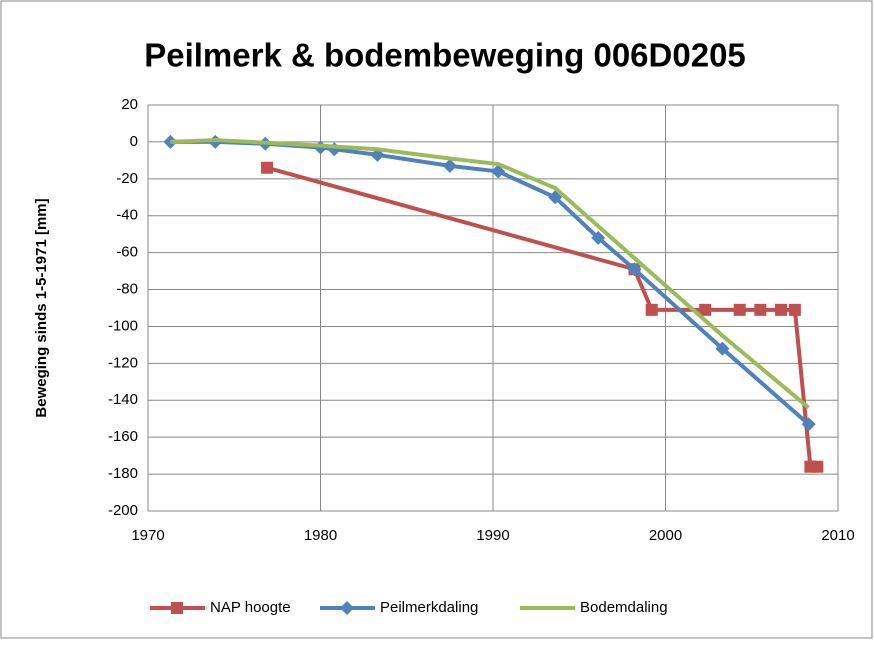 The width and height of the screenshot is (874, 645). I want to click on x-tick-label: 1980, so click(320, 535).